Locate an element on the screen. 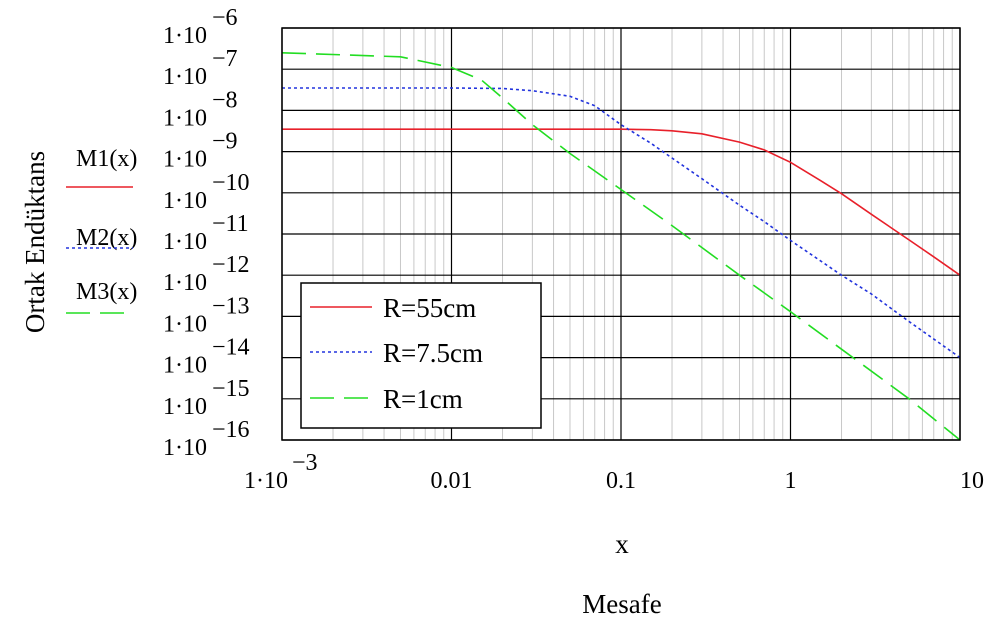 The image size is (986, 626). y-tick-label: 1·10⁻¹⁴ is located at coordinates (206, 357).